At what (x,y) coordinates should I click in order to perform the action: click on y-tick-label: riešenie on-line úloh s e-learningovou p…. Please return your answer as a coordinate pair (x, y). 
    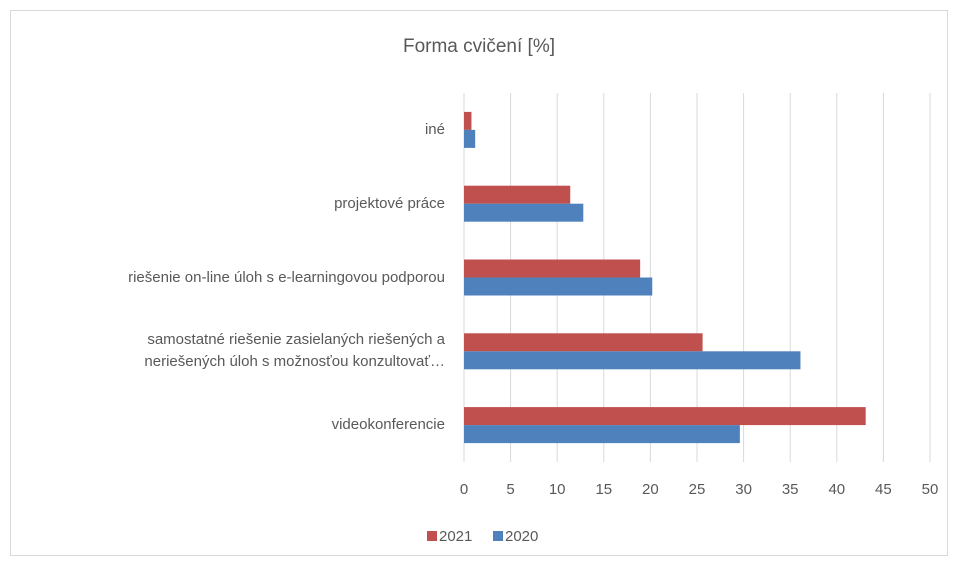
    Looking at the image, I should click on (286, 277).